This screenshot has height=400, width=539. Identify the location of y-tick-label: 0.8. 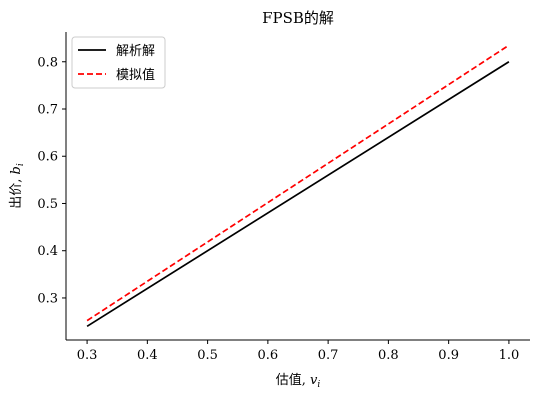
(47, 62).